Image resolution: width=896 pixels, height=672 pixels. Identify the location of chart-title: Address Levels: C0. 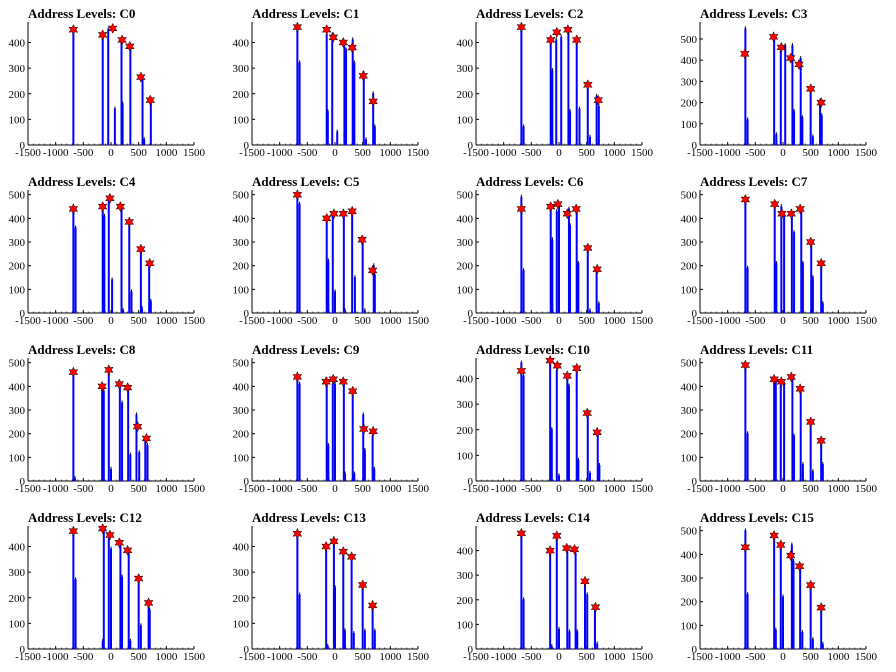
(82, 13).